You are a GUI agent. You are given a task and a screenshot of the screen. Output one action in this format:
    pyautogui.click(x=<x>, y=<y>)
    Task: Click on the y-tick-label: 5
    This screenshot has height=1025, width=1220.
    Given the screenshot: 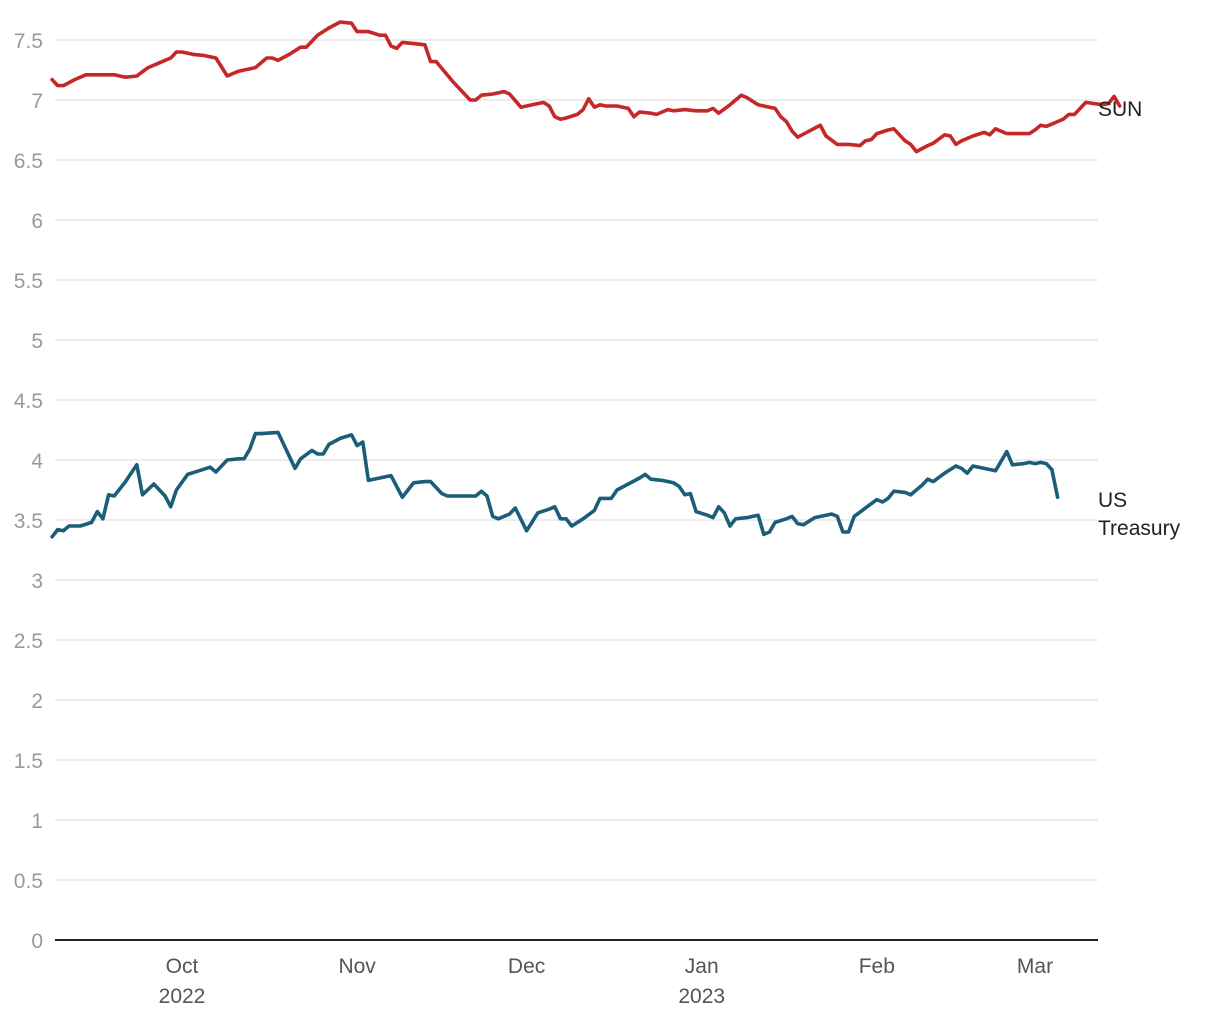 What is the action you would take?
    pyautogui.click(x=37, y=341)
    